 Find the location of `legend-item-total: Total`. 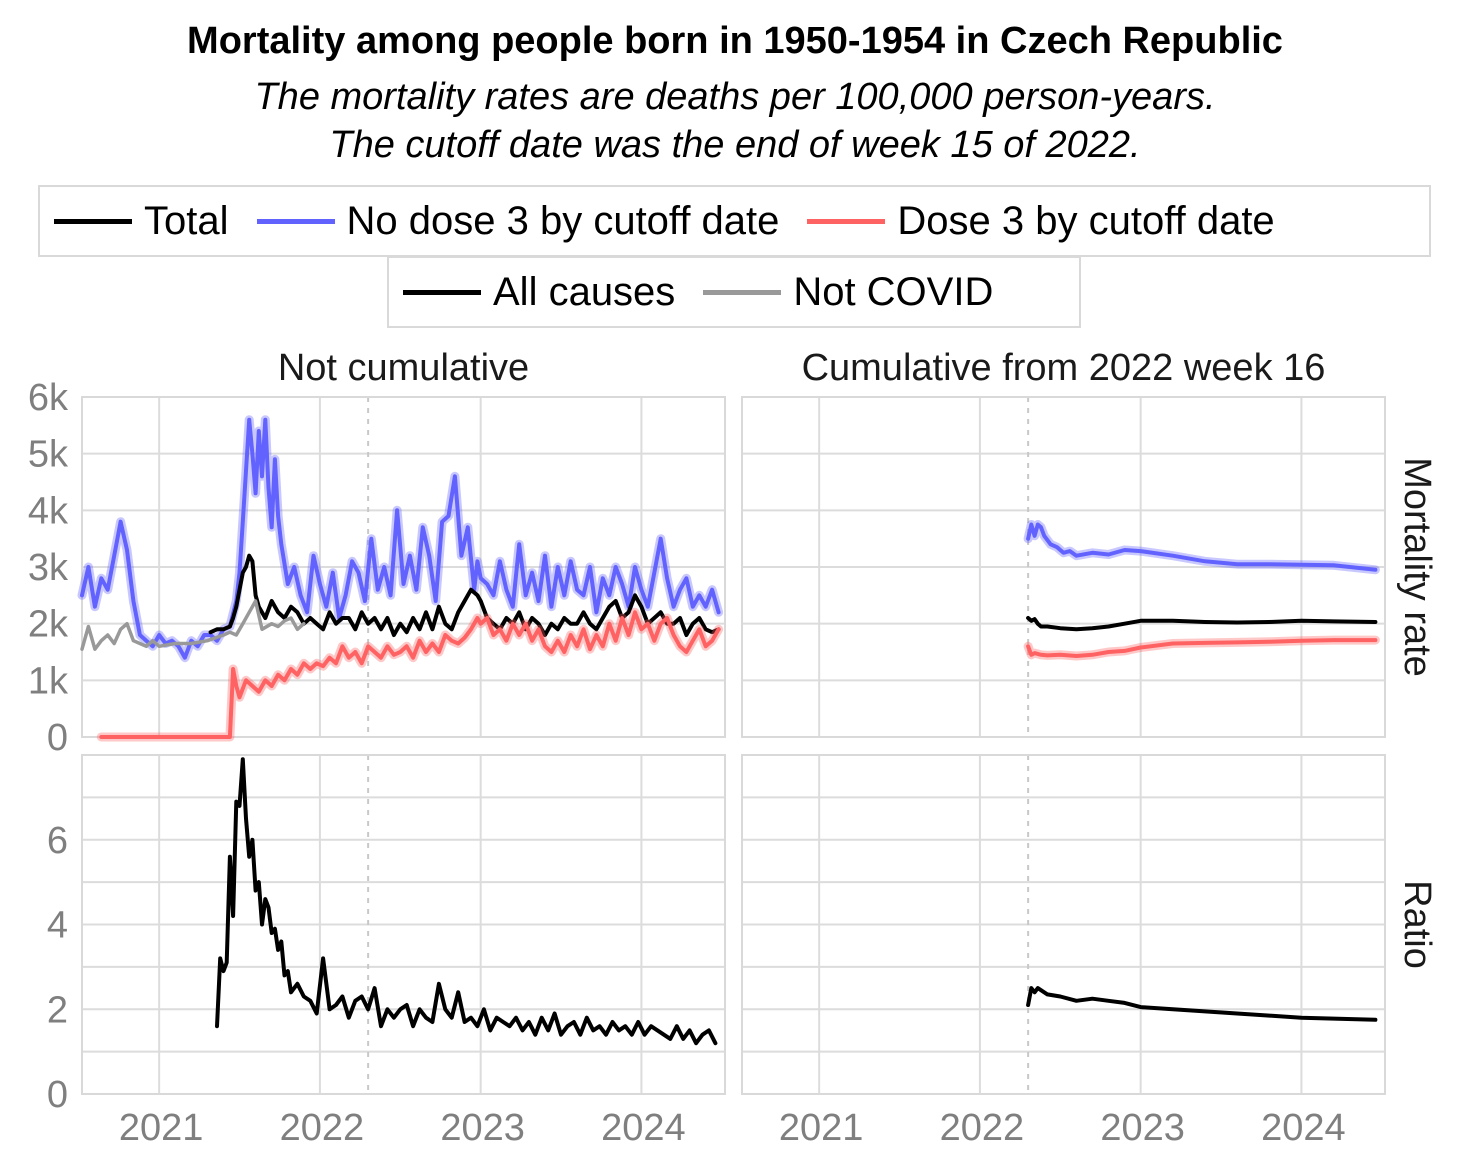

legend-item-total: Total is located at coordinates (134, 221).